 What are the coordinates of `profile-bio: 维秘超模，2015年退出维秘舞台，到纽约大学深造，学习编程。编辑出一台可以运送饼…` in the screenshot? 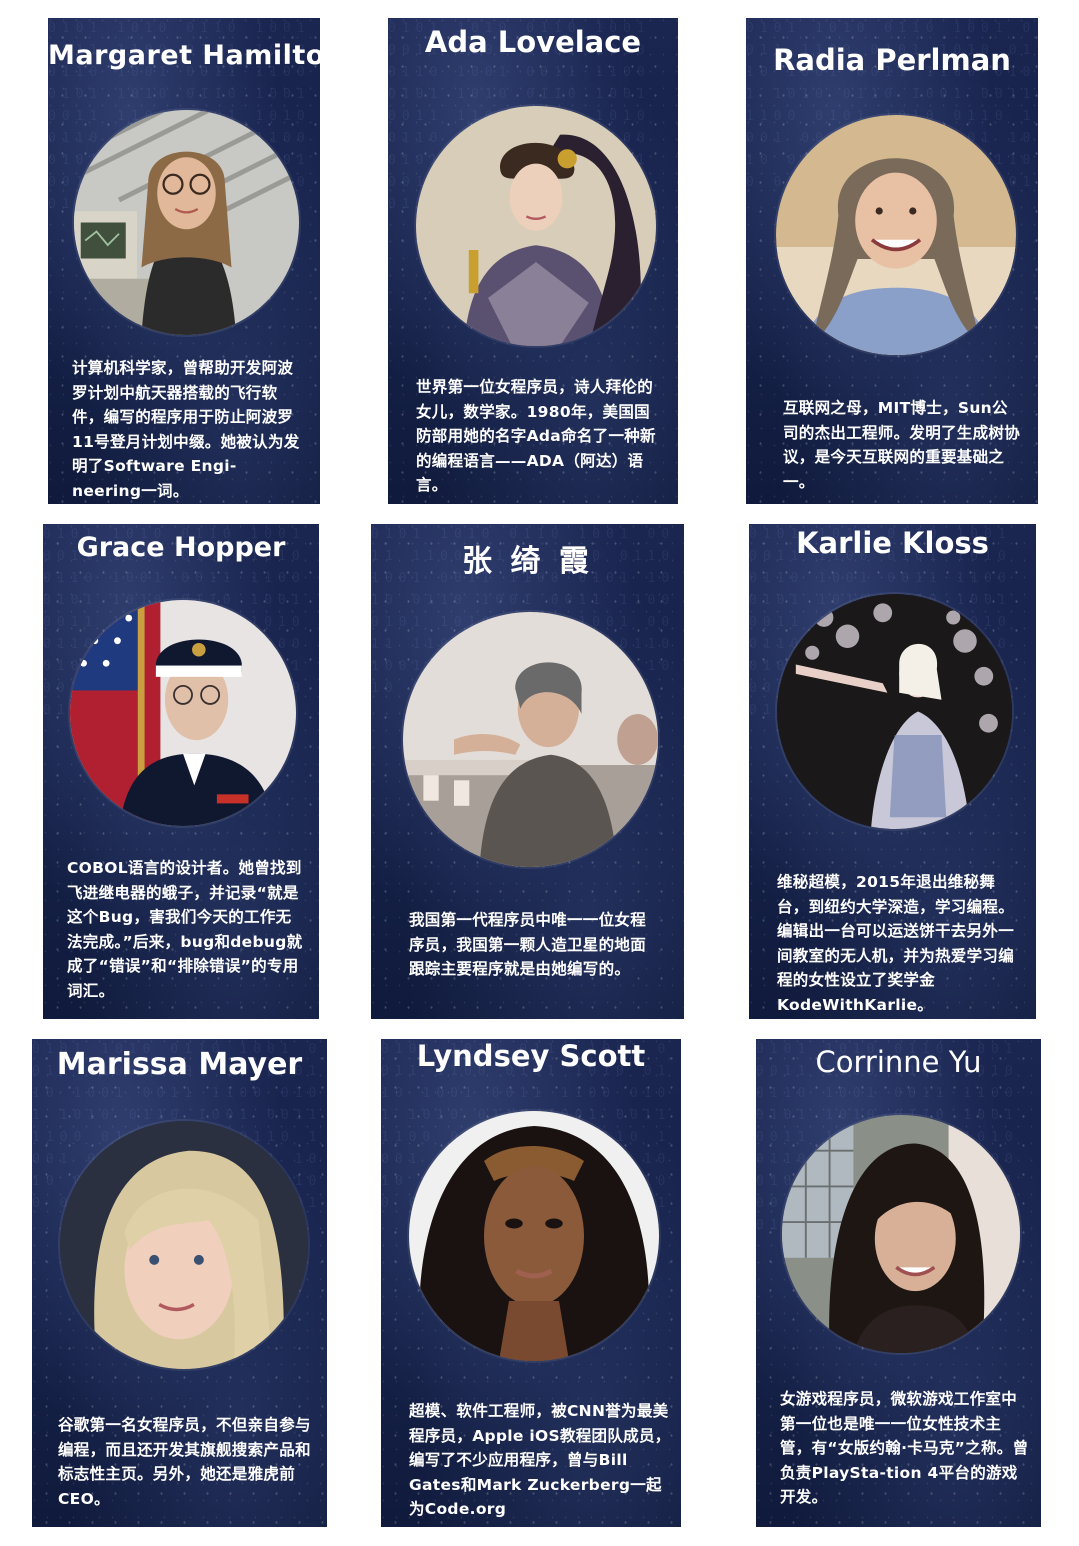 It's located at (896, 943).